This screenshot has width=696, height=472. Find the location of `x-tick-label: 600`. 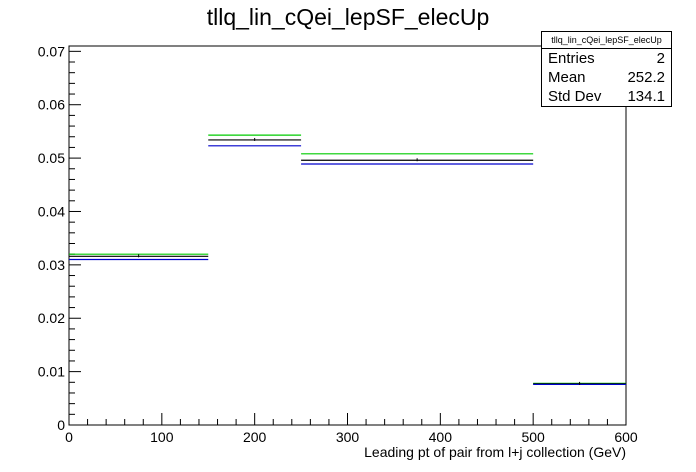

x-tick-label: 600 is located at coordinates (626, 437).